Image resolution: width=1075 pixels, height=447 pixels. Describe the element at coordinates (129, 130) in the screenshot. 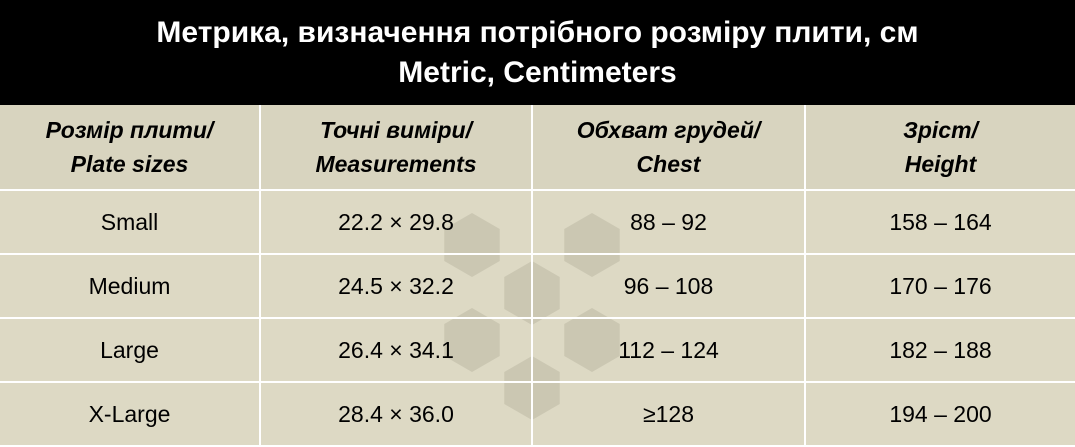

I see `header-line: Розмір плити/` at that location.